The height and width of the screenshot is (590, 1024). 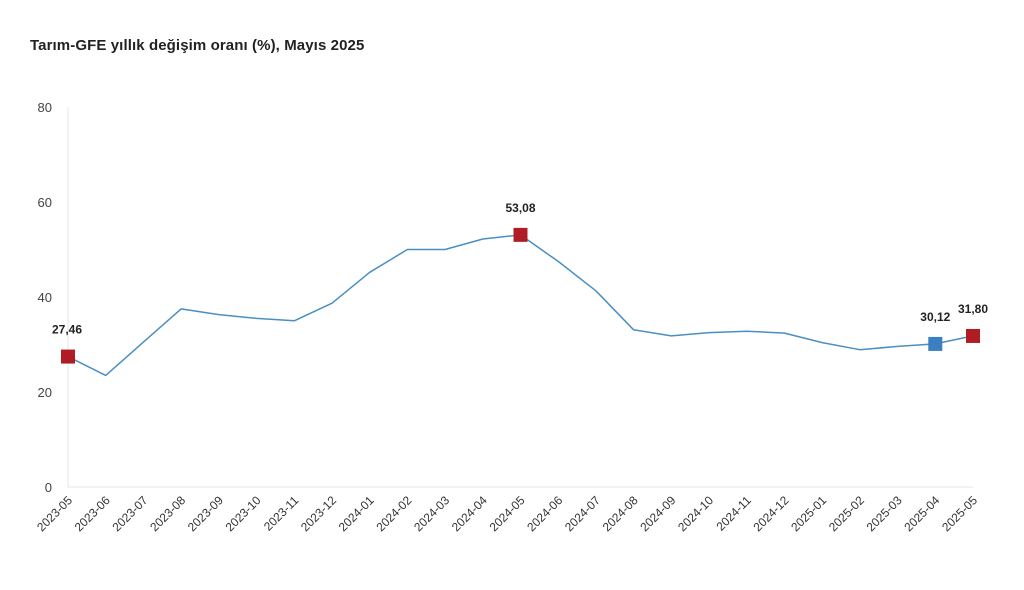 What do you see at coordinates (167, 513) in the screenshot?
I see `x-tick-label: 2023-08` at bounding box center [167, 513].